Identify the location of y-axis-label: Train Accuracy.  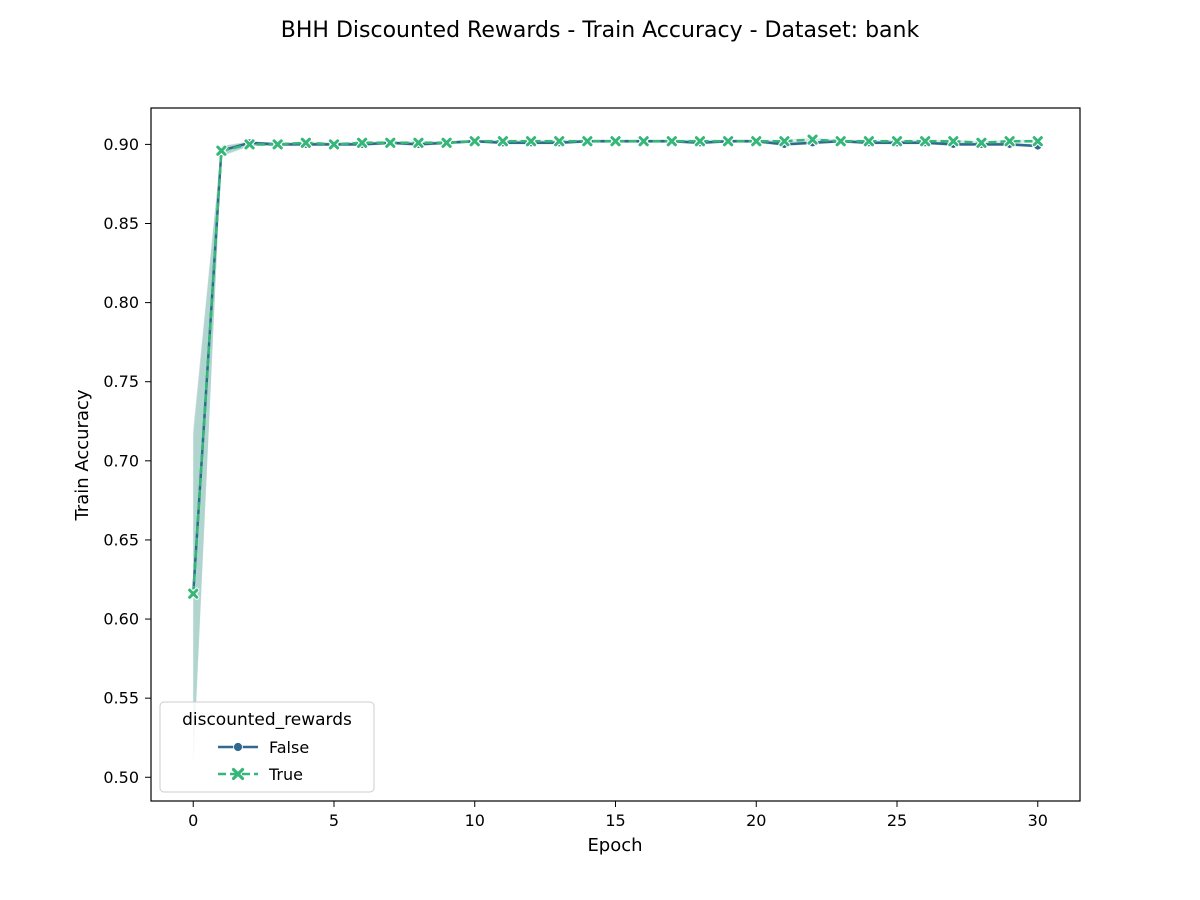
(82, 455).